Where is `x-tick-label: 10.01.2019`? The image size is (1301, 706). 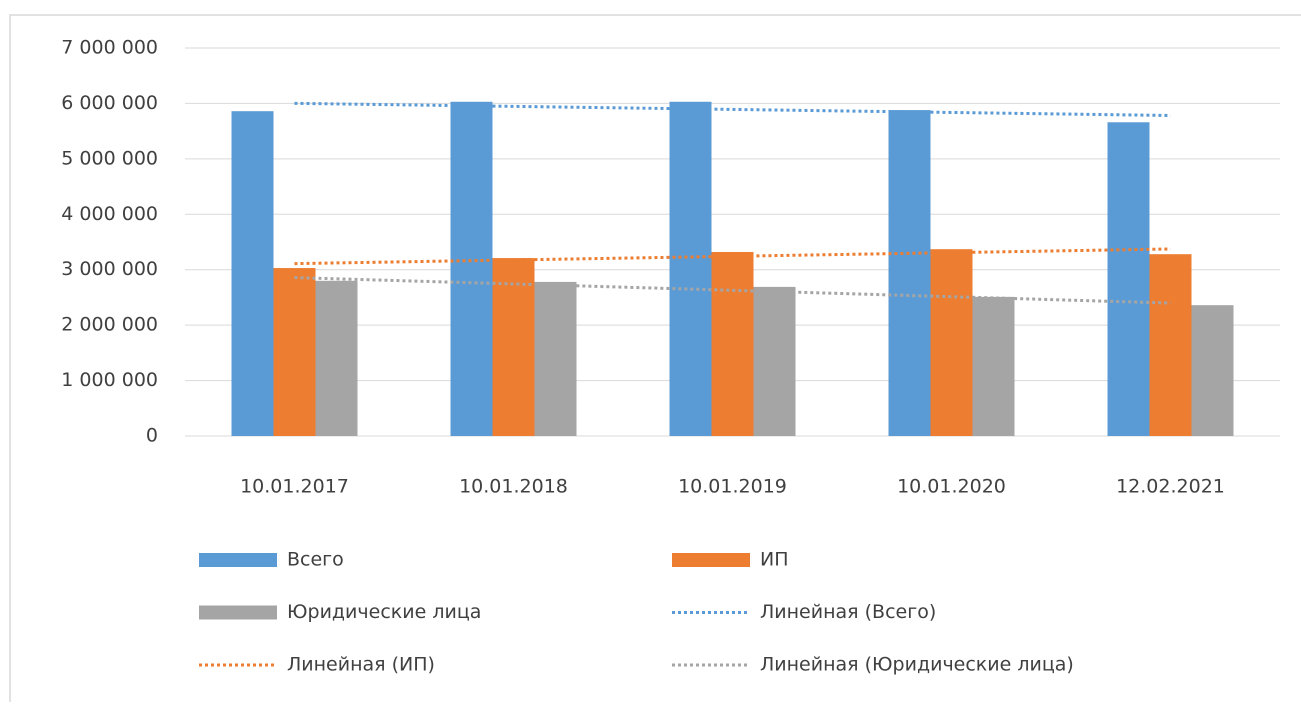 x-tick-label: 10.01.2019 is located at coordinates (732, 487).